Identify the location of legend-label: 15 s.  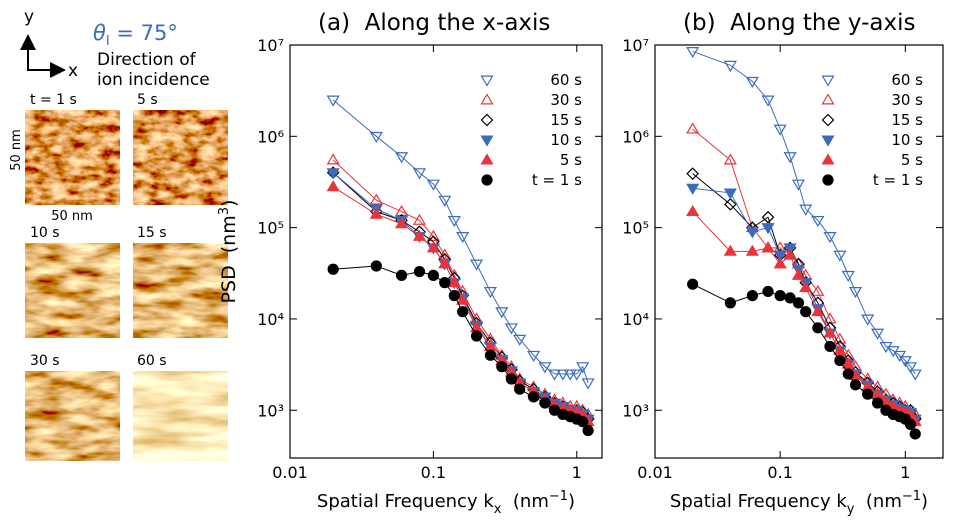
(907, 120).